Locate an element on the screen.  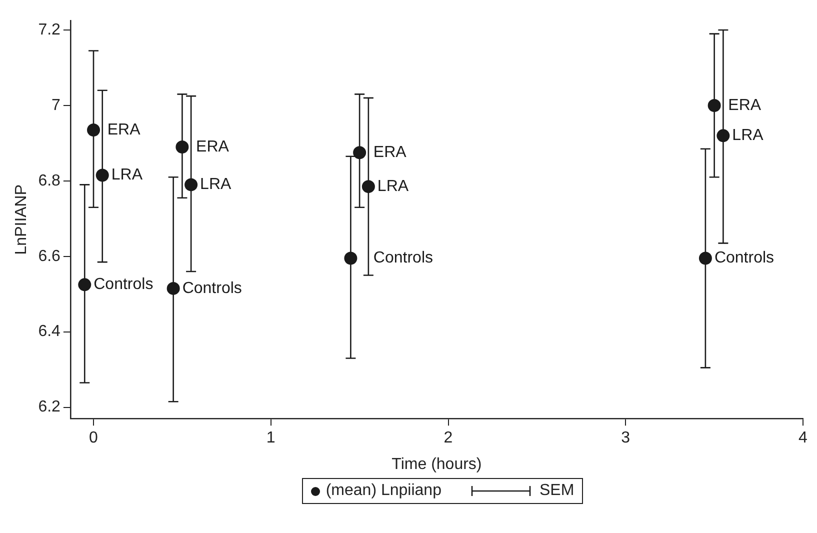
x-tick-label: 2 is located at coordinates (448, 438).